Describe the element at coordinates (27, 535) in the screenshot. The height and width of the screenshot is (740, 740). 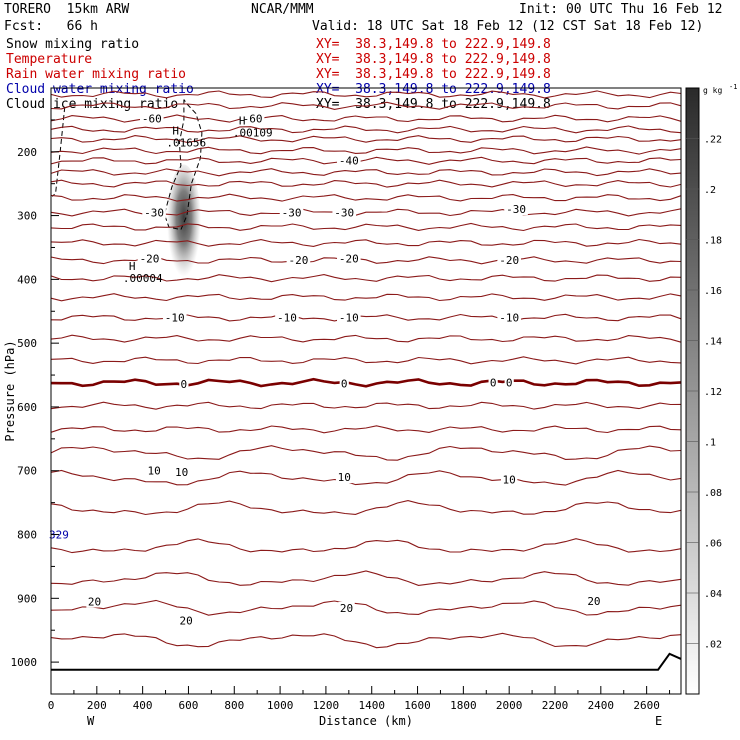
I see `y-tick-label: 800` at that location.